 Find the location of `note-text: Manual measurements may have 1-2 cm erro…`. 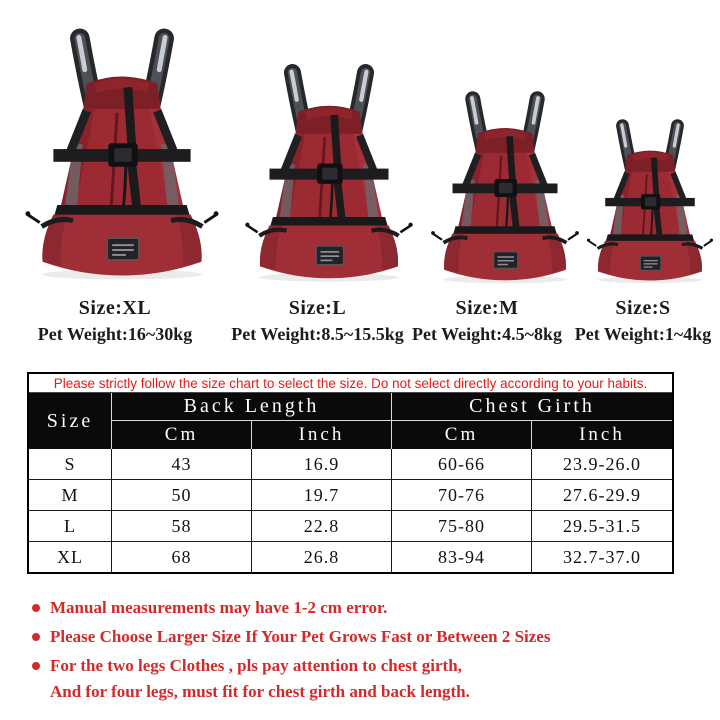

note-text: Manual measurements may have 1-2 cm erro… is located at coordinates (219, 607).